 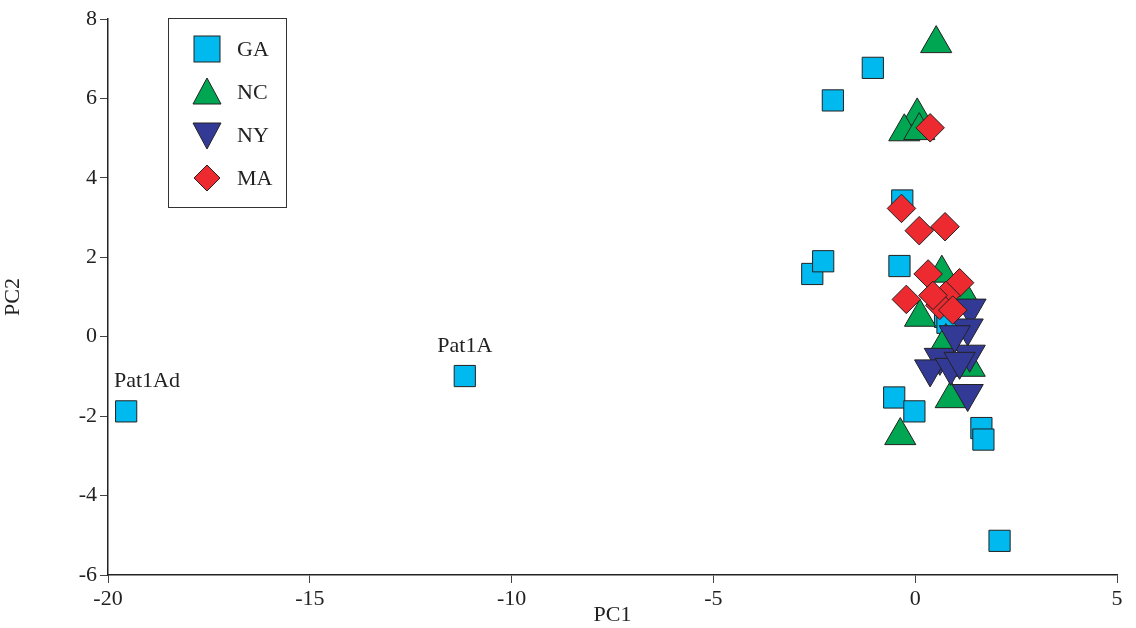 I want to click on y-axis-title: PC2, so click(x=12, y=297).